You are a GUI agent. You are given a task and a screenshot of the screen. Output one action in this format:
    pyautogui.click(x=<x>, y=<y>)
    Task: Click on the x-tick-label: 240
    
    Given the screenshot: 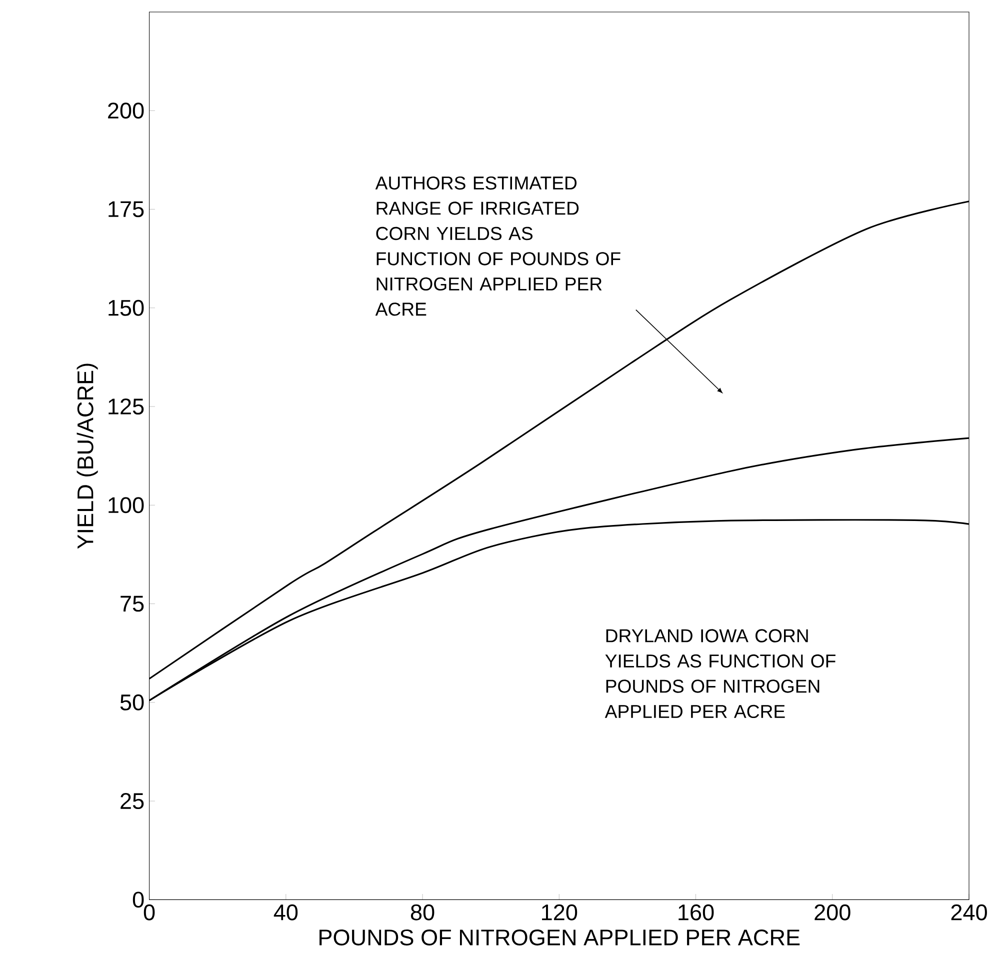 What is the action you would take?
    pyautogui.click(x=969, y=912)
    